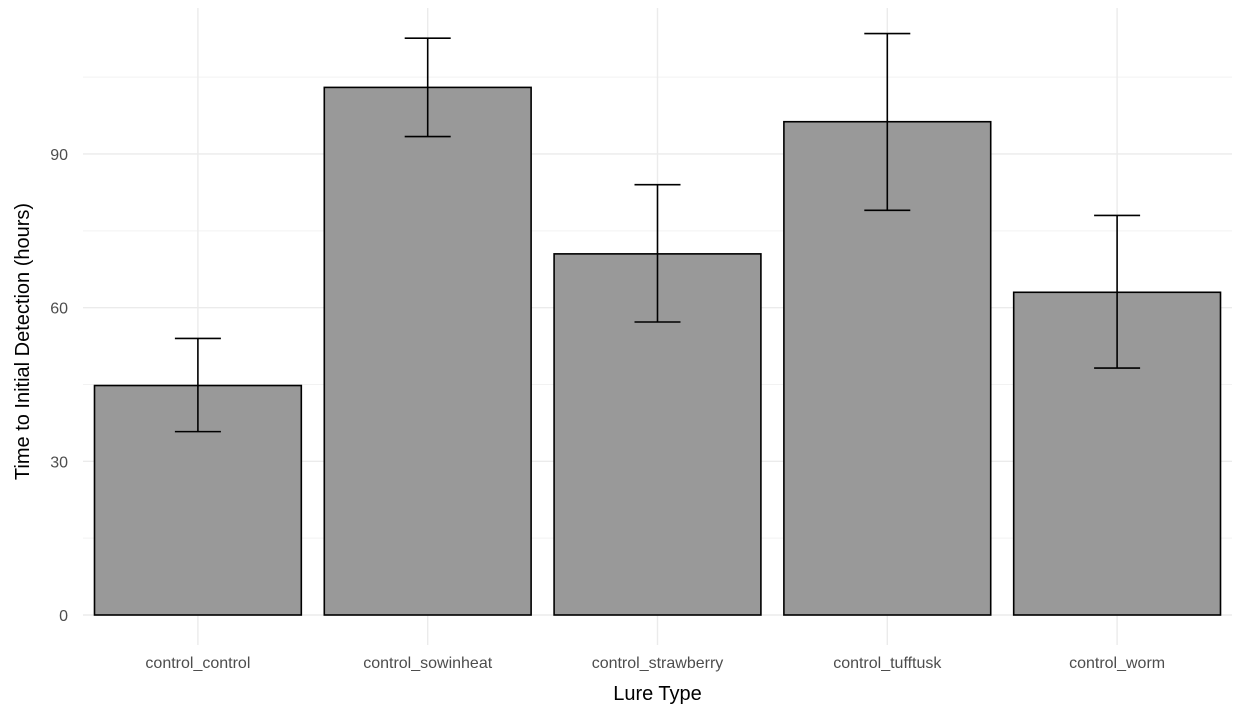  What do you see at coordinates (197, 663) in the screenshot?
I see `x-tick-label: control_control` at bounding box center [197, 663].